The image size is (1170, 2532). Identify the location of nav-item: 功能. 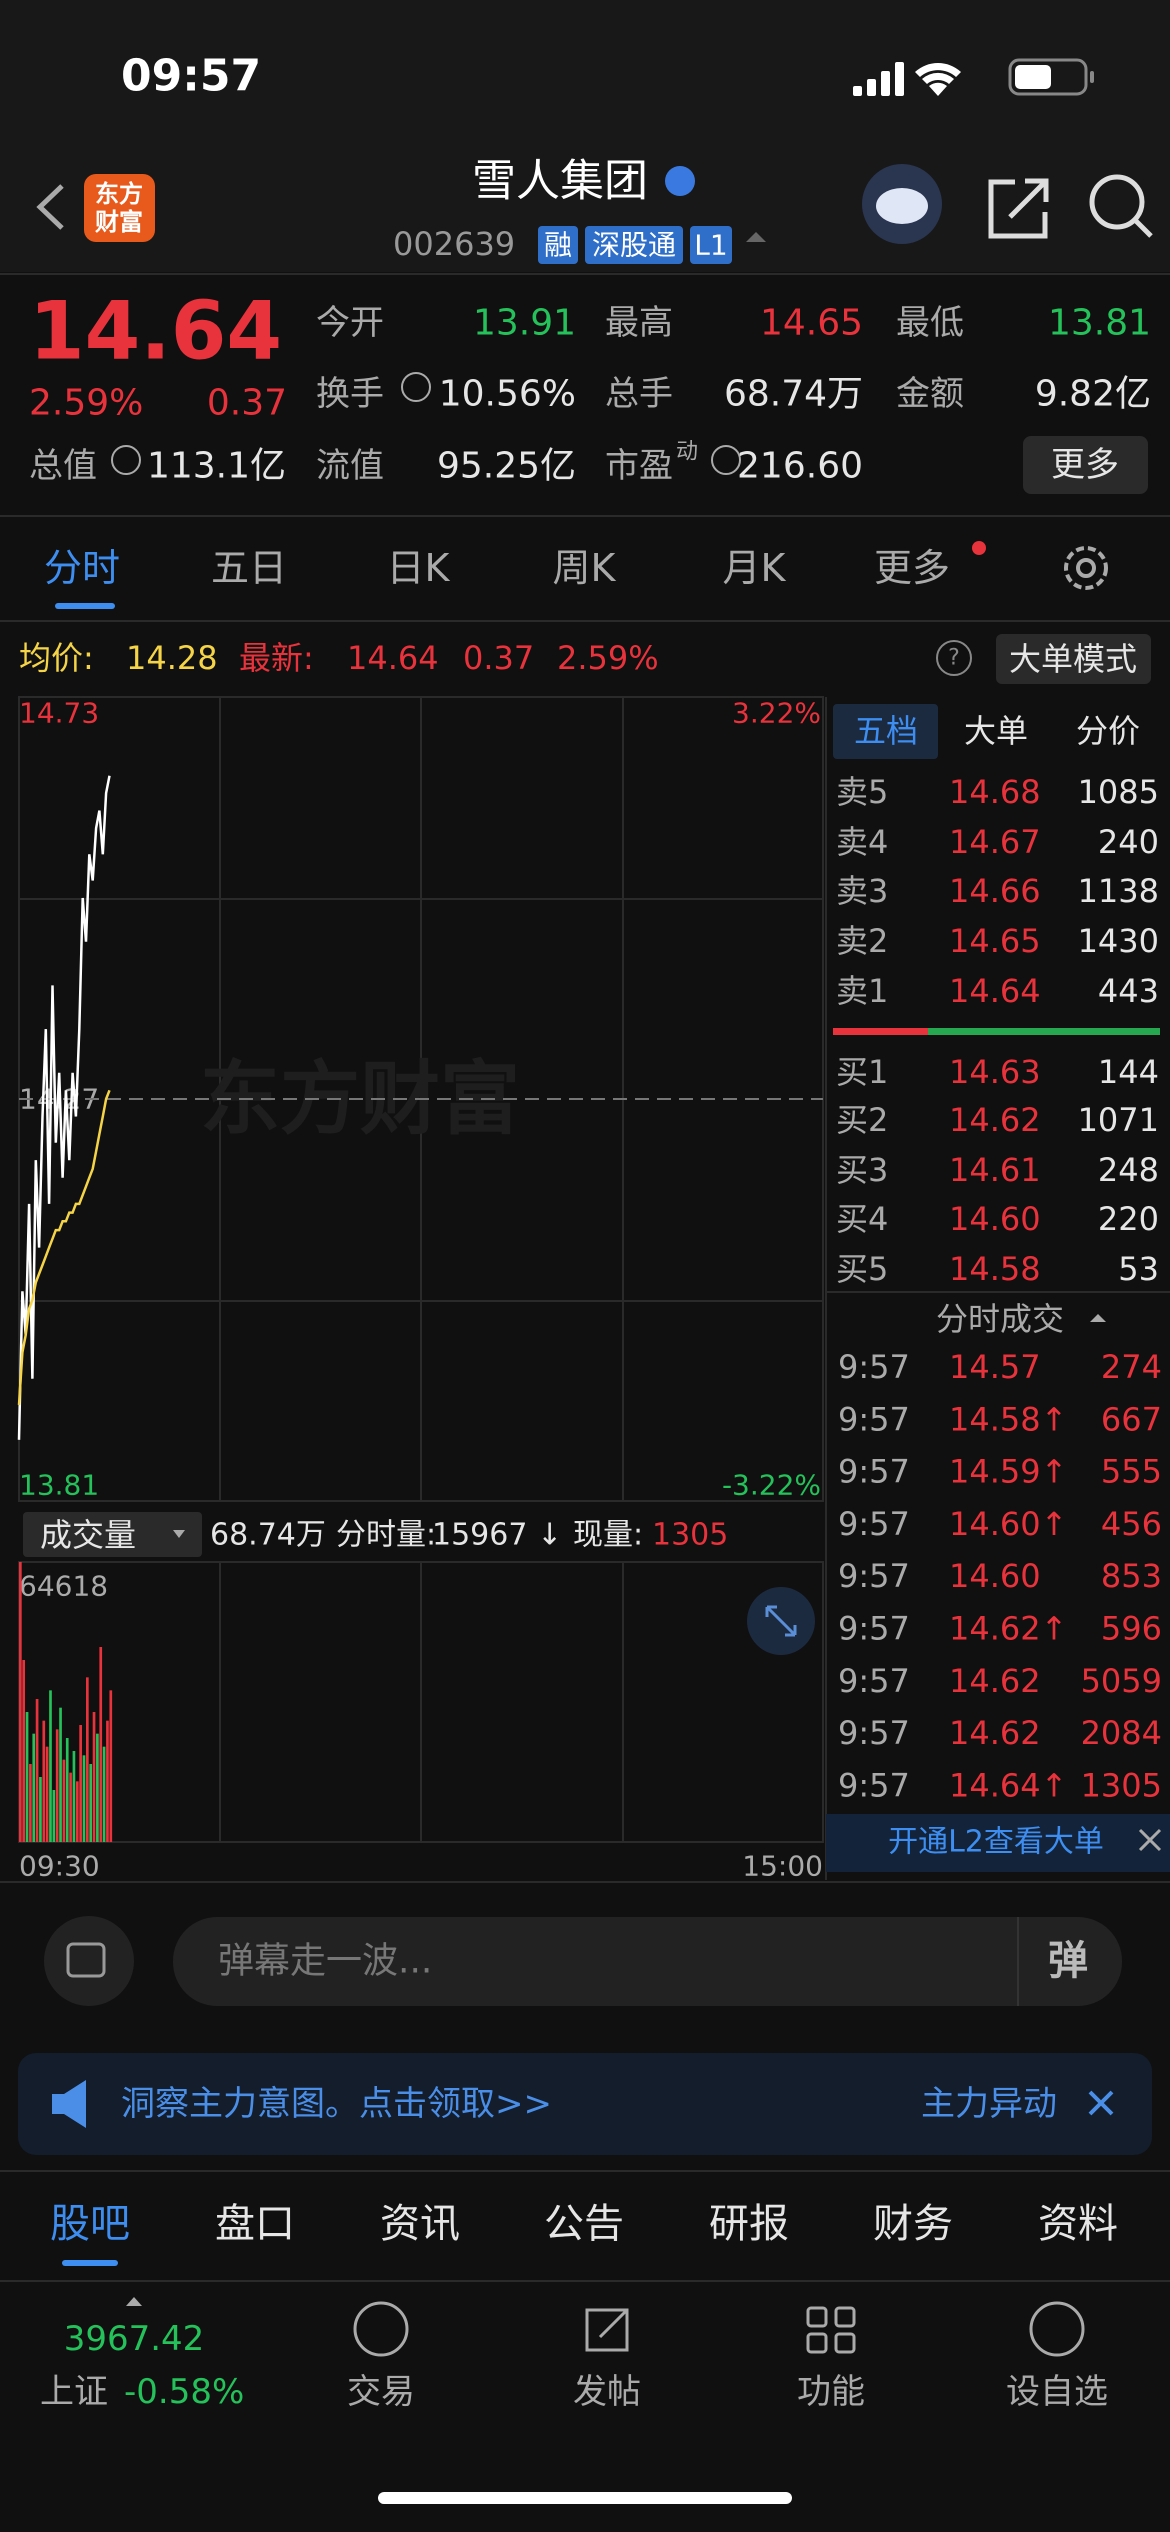
(831, 2392).